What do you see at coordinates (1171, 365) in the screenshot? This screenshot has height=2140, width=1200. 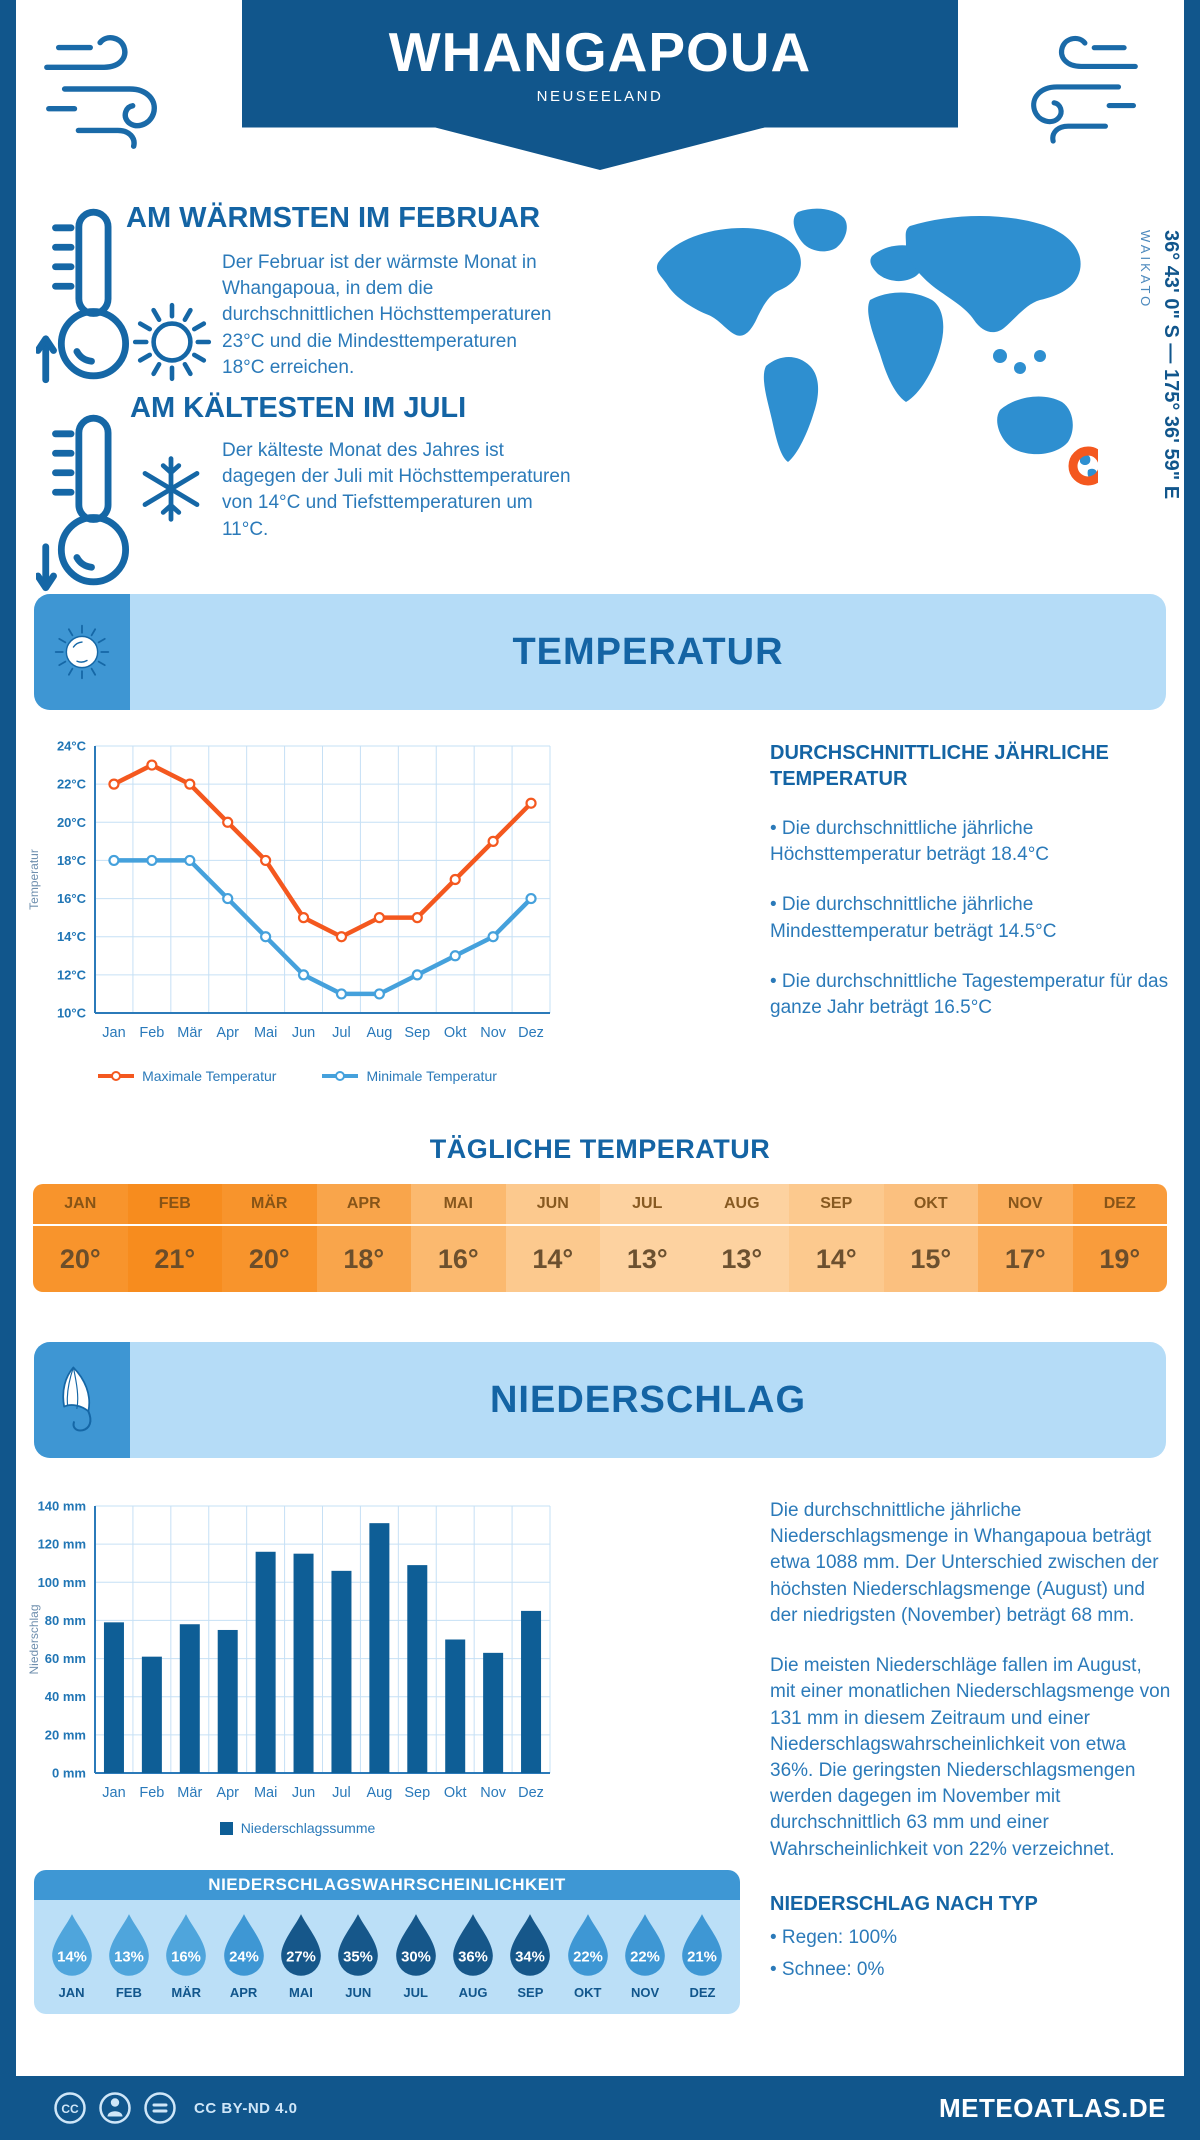 I see `coordinates-text: 36° 43' 0" S — 175° 36' 59" E` at bounding box center [1171, 365].